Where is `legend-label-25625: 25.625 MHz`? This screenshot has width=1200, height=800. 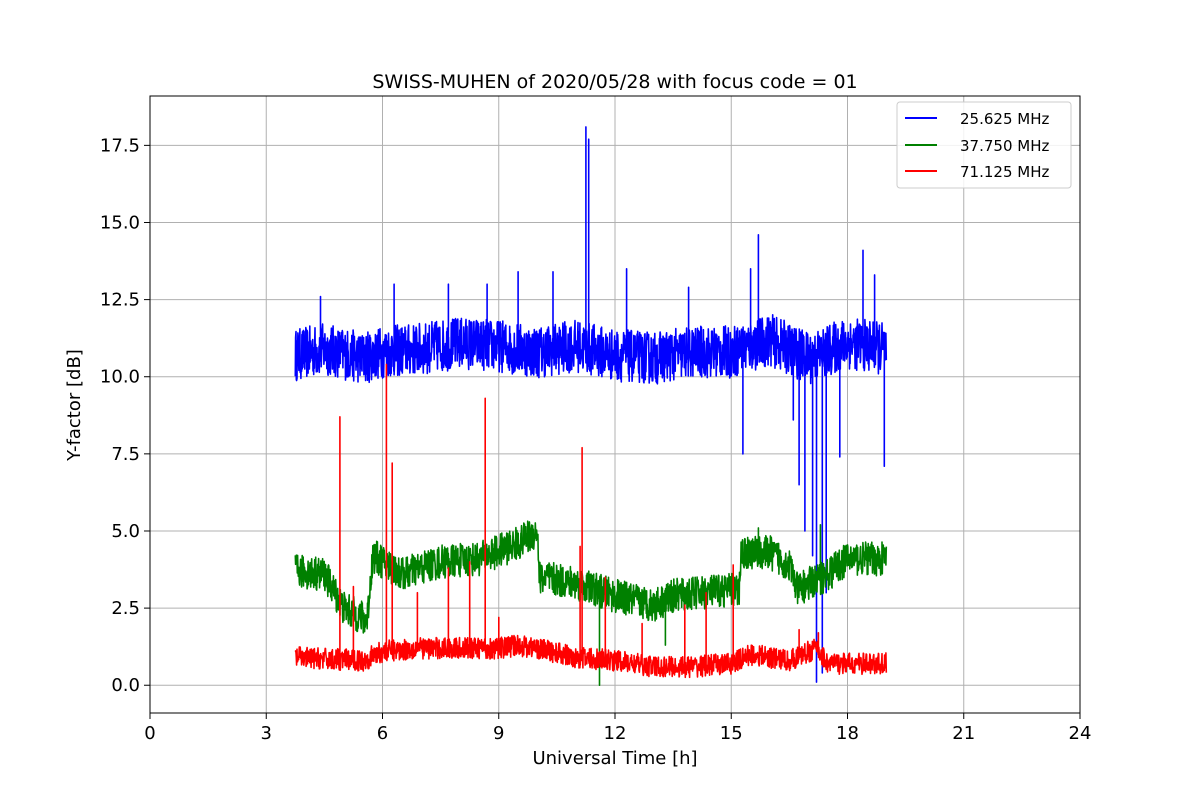 legend-label-25625: 25.625 MHz is located at coordinates (1004, 119).